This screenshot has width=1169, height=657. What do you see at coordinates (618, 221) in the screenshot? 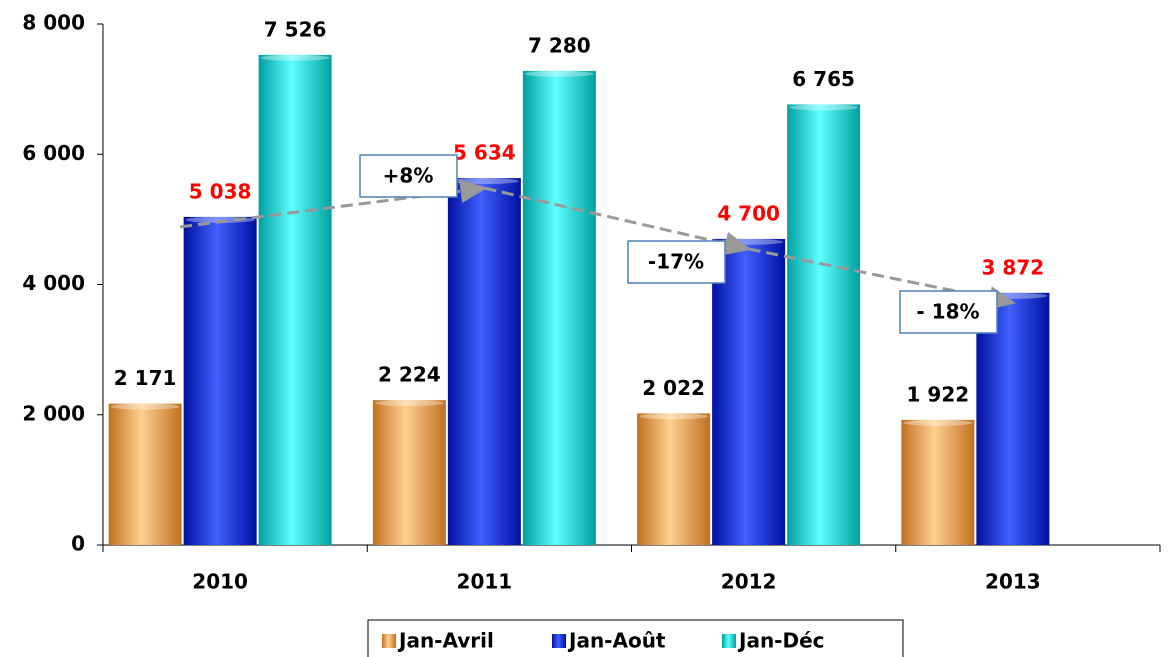
I see `trend-arrow` at bounding box center [618, 221].